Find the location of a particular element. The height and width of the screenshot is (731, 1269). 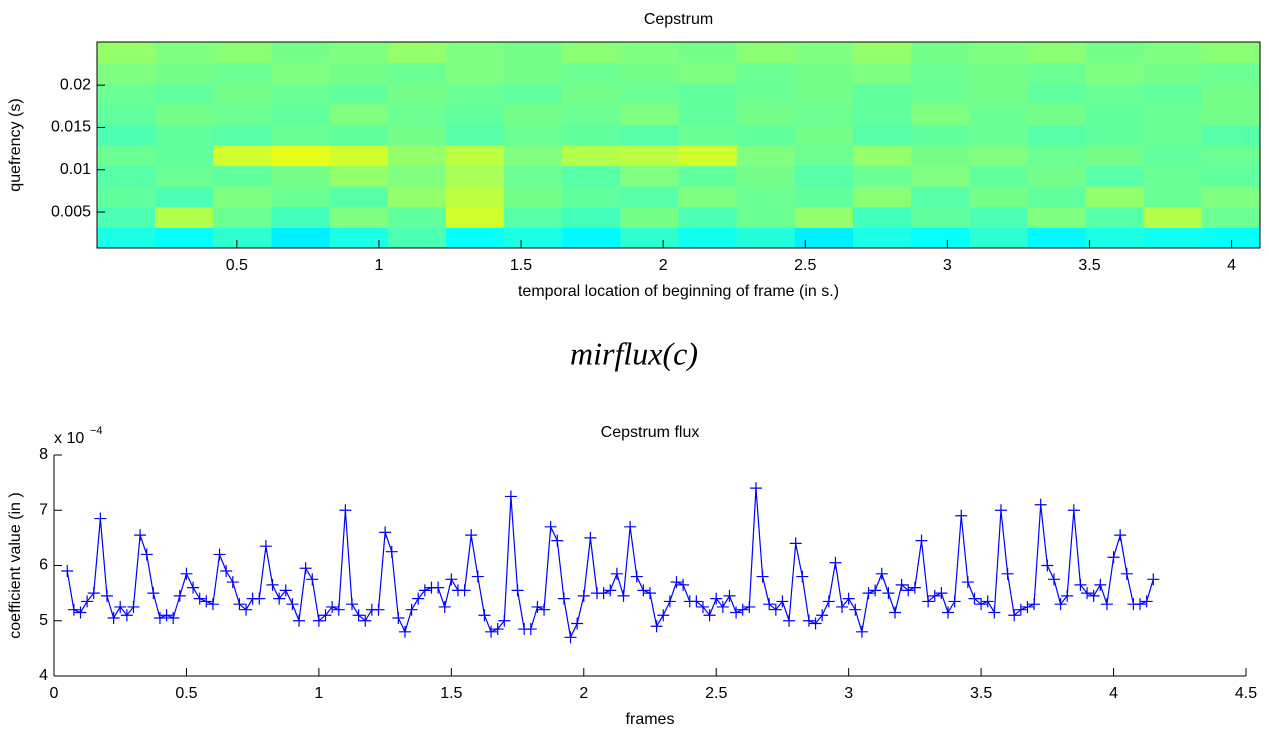

y-axis-label: coefficient value (in ) is located at coordinates (15, 565).